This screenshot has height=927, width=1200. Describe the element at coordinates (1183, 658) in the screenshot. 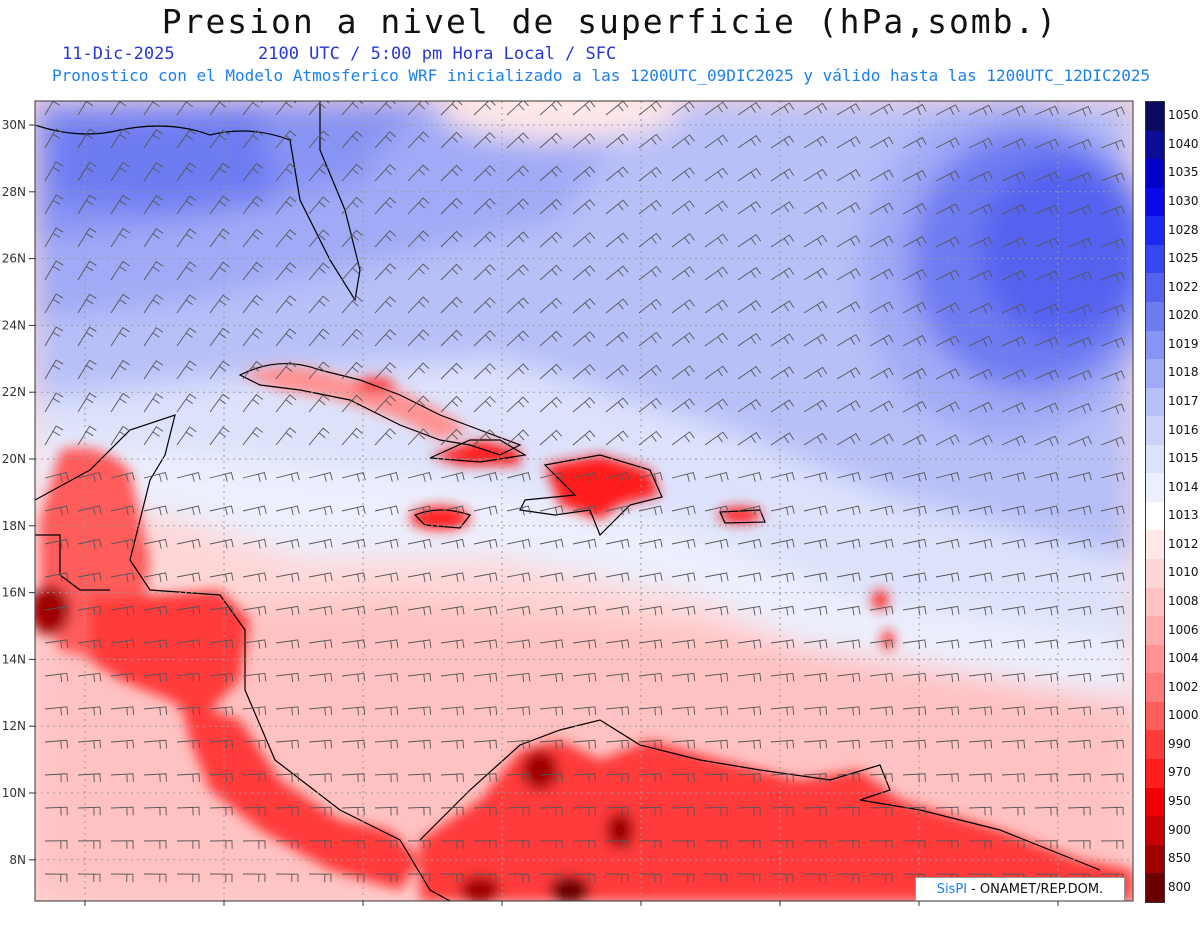

I see `colorbar-label: 1004` at that location.